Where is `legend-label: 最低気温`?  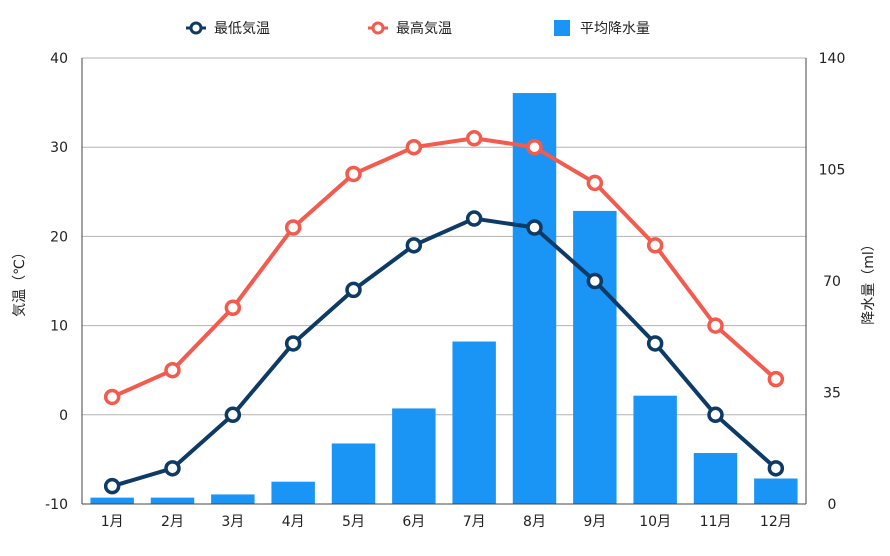
legend-label: 最低気温 is located at coordinates (242, 29).